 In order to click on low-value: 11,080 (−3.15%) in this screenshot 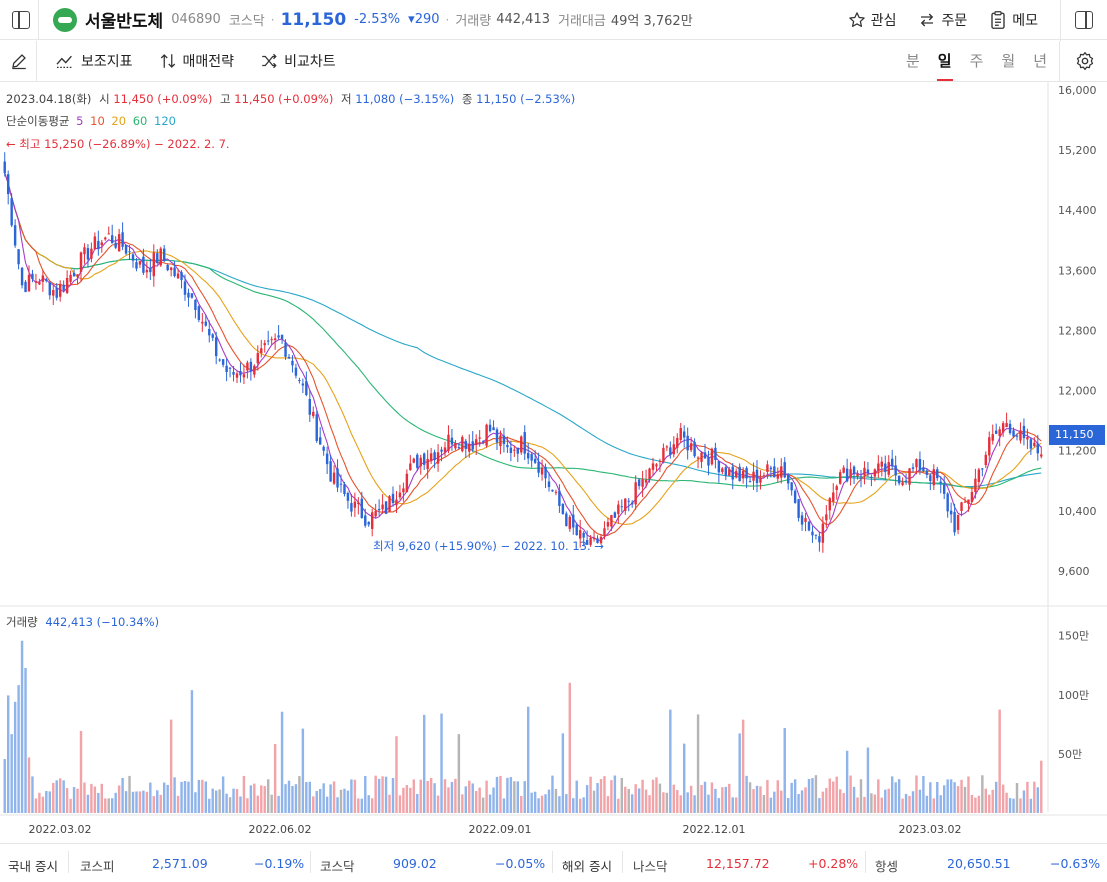, I will do `click(405, 99)`.